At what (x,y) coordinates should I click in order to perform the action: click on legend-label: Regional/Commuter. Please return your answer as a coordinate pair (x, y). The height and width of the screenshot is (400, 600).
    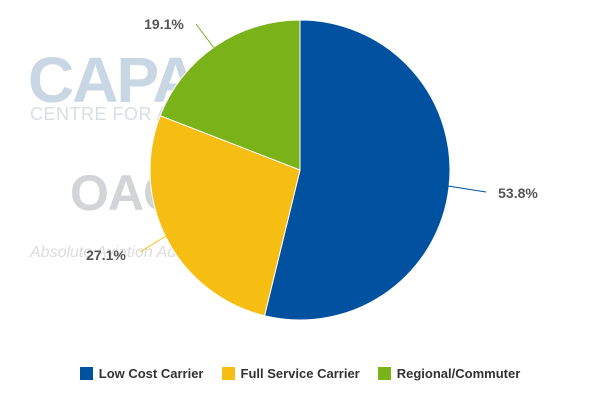
    Looking at the image, I should click on (458, 373).